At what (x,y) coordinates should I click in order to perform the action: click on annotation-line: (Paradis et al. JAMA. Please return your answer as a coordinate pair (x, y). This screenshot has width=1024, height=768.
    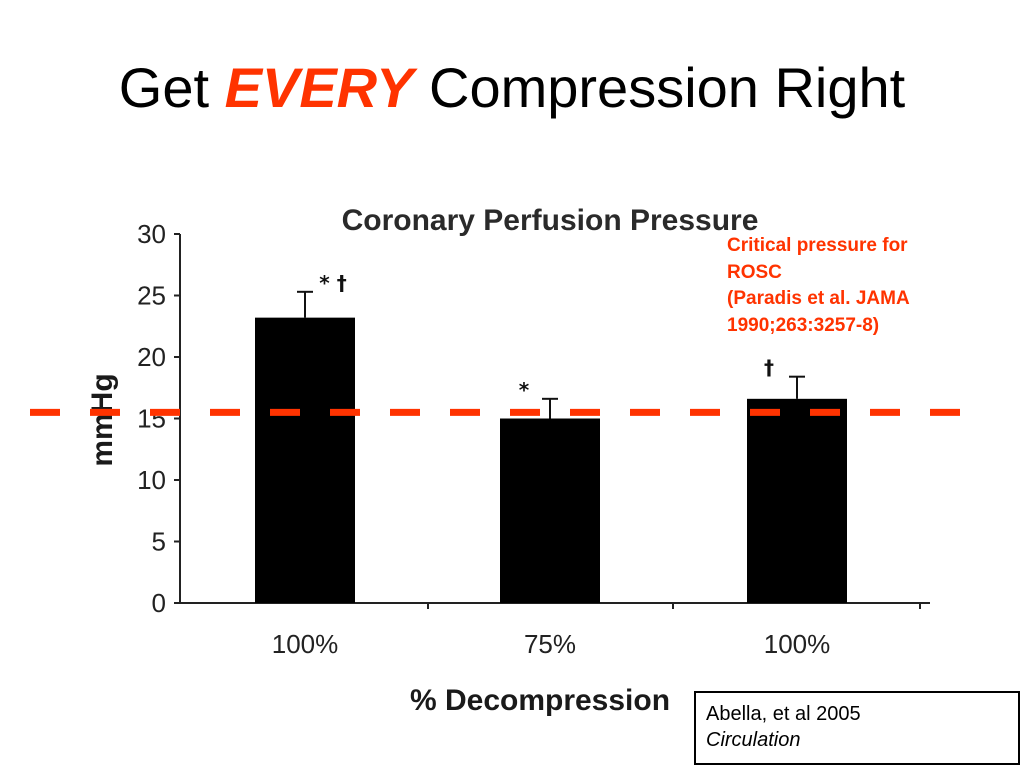
    Looking at the image, I should click on (818, 299).